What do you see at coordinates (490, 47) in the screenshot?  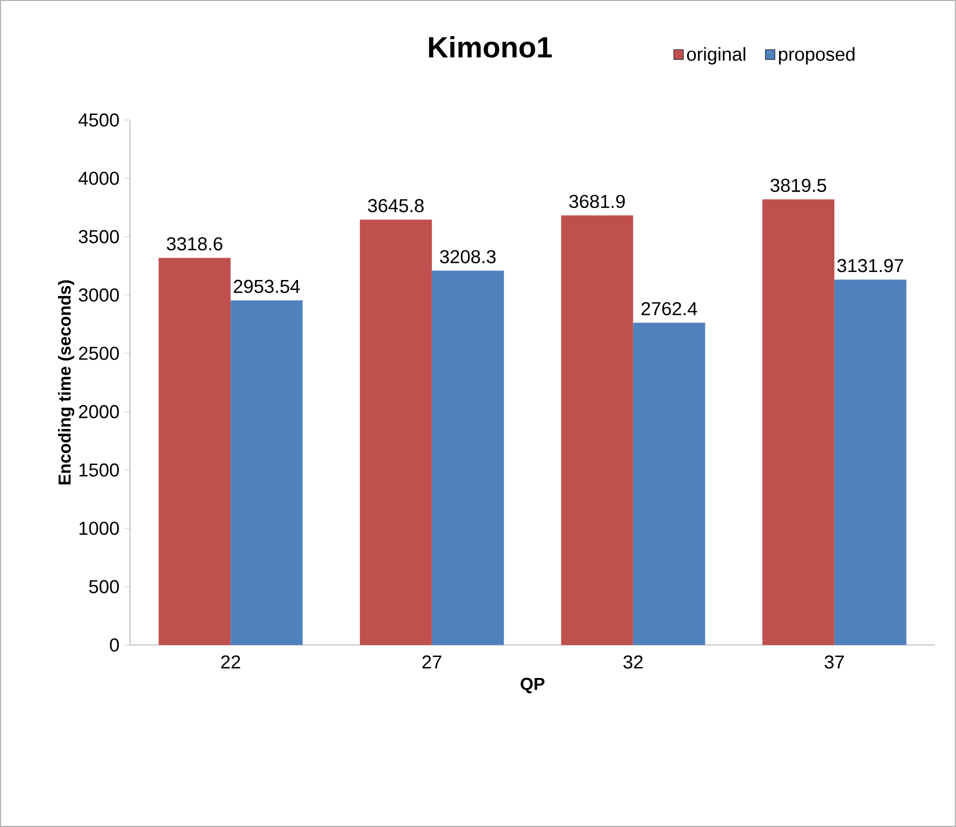 I see `chart-title: Kimono1` at bounding box center [490, 47].